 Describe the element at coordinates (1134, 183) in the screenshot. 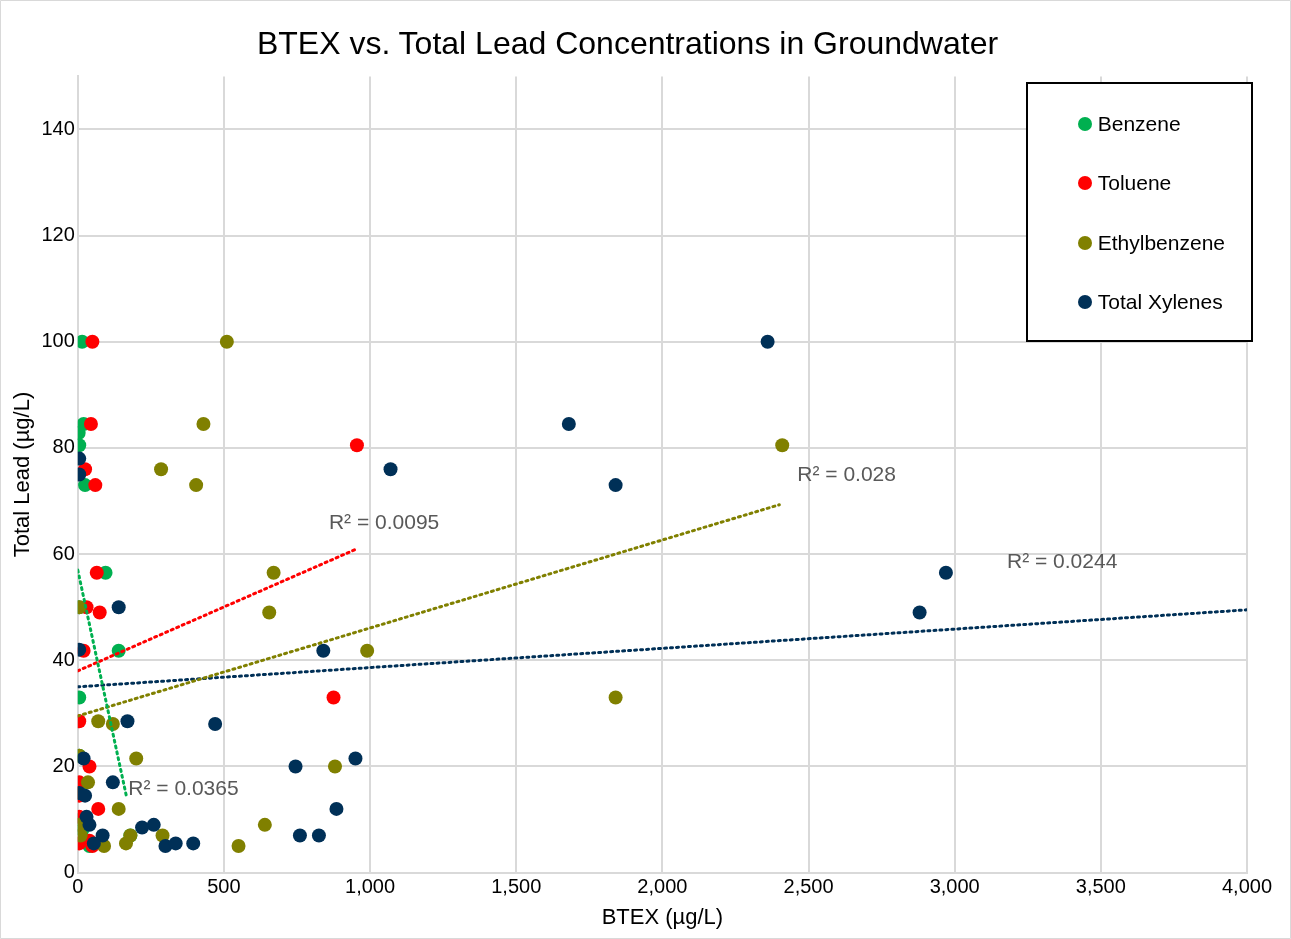

I see `legend-label: Toluene` at that location.